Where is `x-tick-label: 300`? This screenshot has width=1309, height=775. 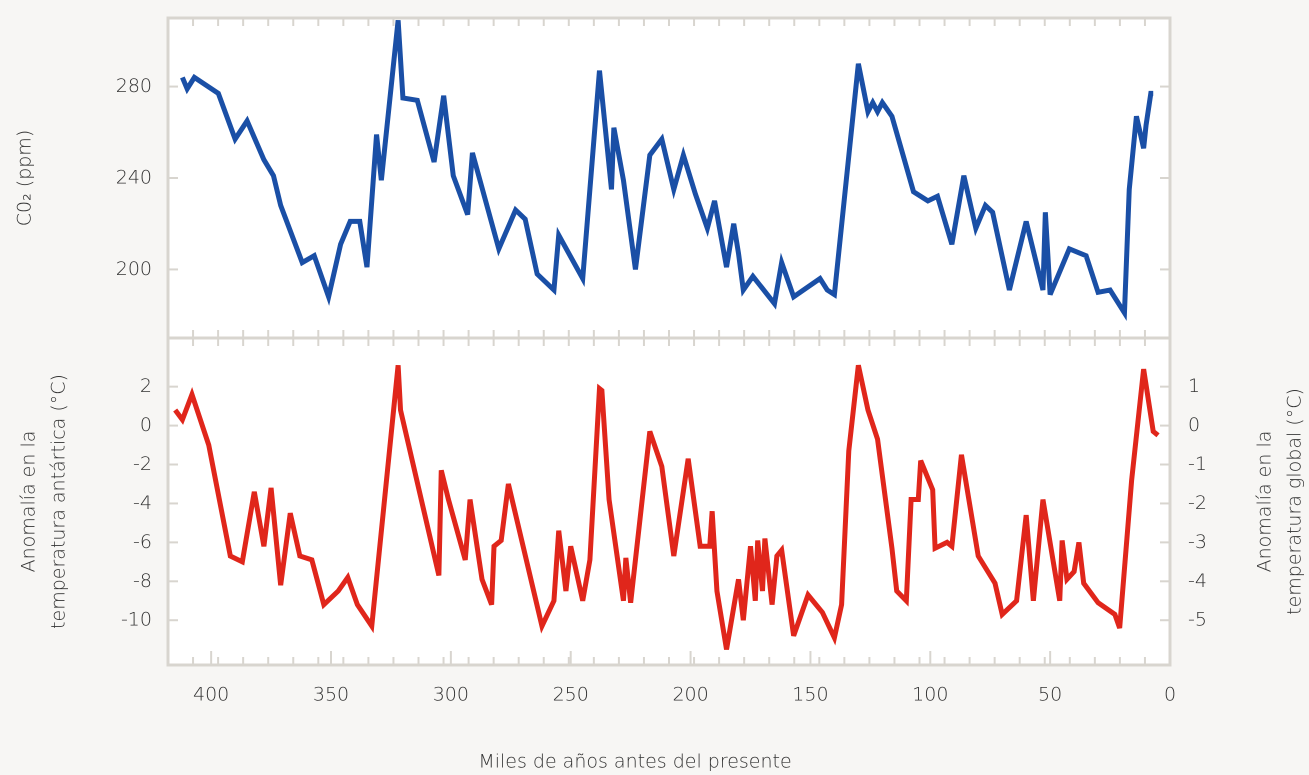 x-tick-label: 300 is located at coordinates (451, 695).